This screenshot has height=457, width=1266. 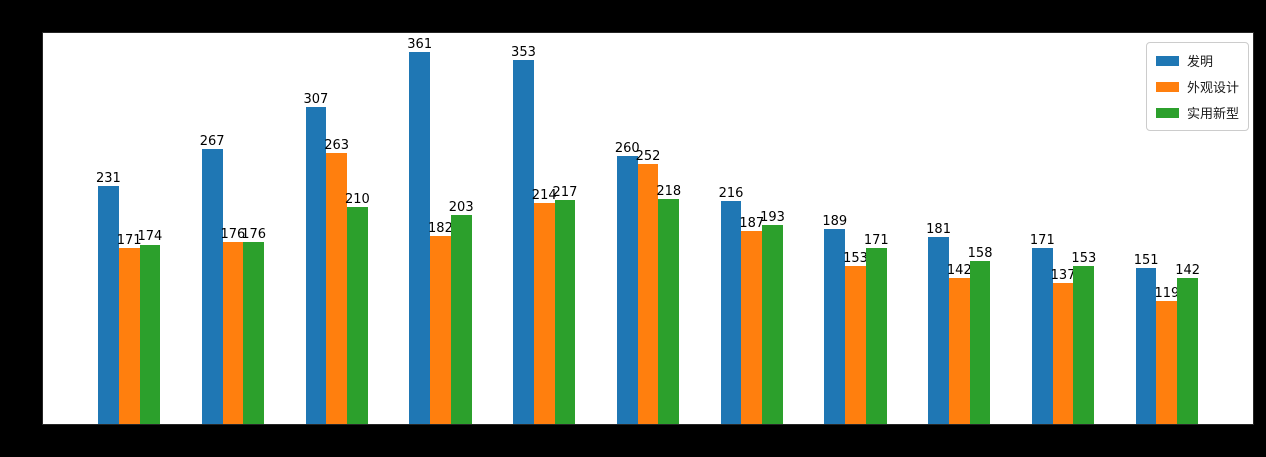 I want to click on legend: 发明外观设计实用新型, so click(x=1197, y=86).